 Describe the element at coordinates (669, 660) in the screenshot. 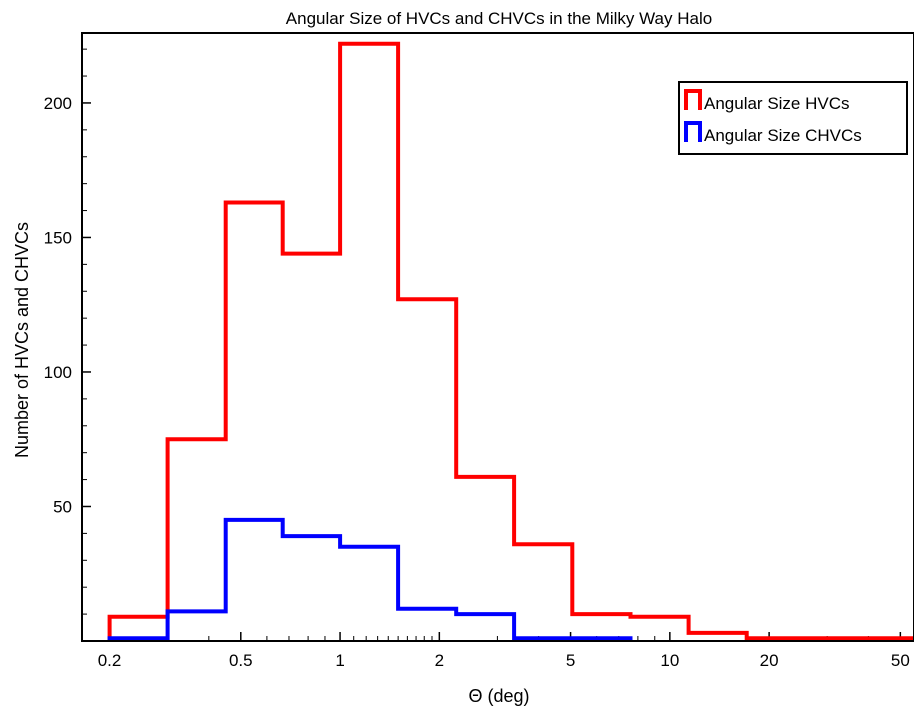

I see `x-tick-label: 10` at that location.